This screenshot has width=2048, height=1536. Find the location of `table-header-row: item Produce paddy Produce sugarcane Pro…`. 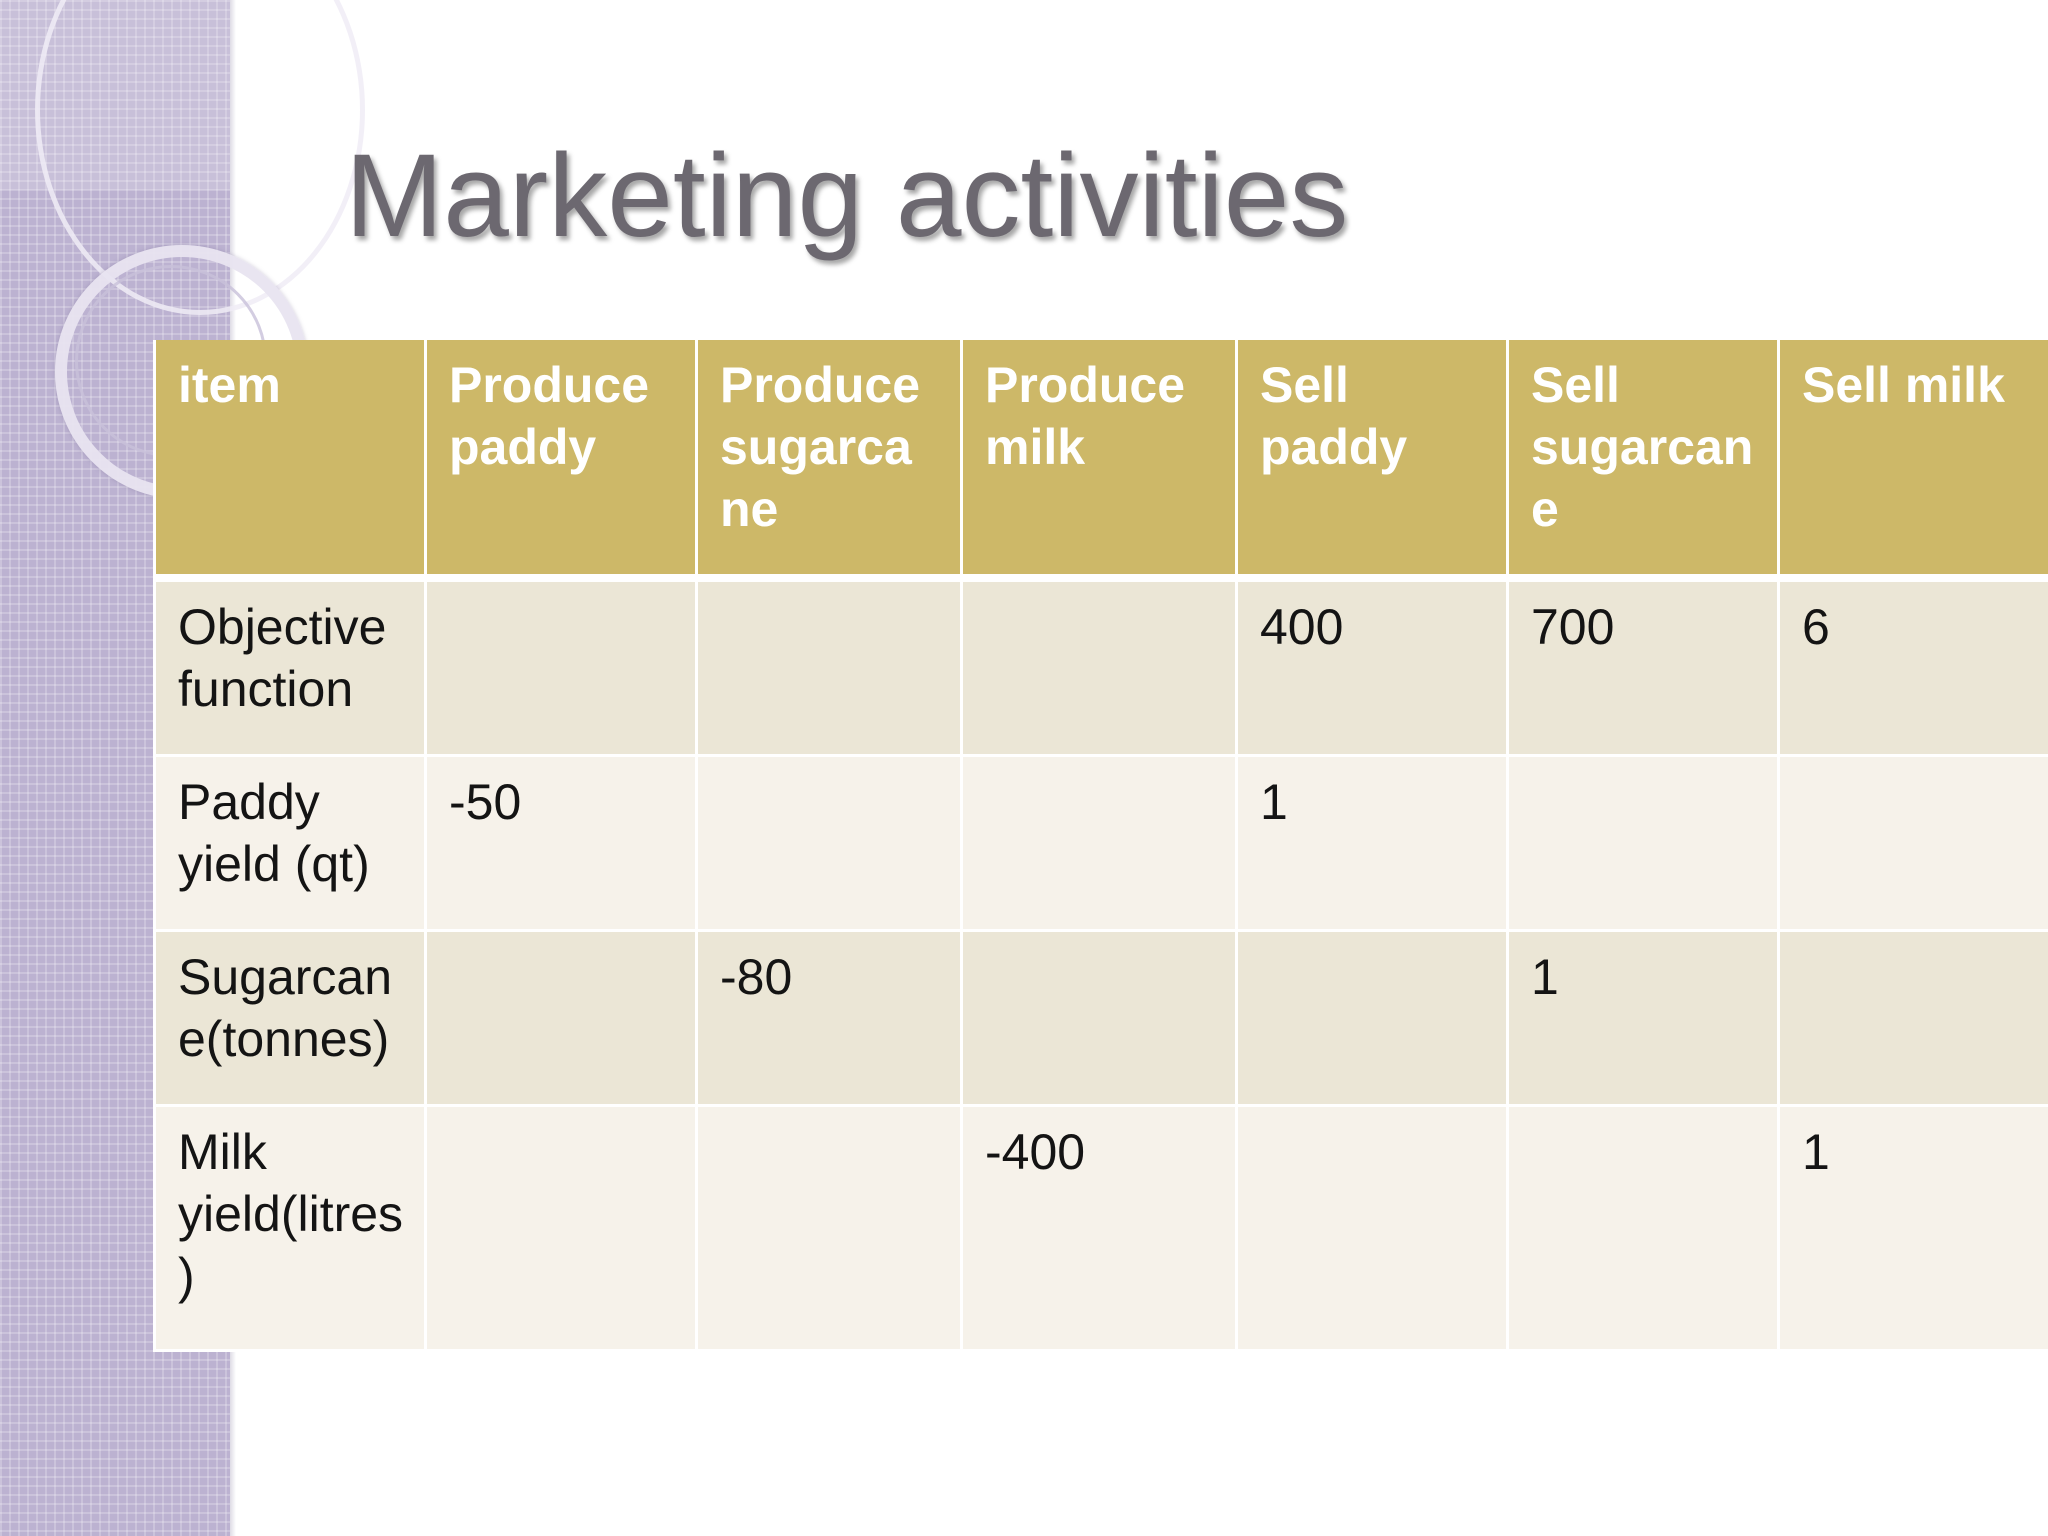

table-header-row: item Produce paddy Produce sugarcane Pro… is located at coordinates (1100, 461).